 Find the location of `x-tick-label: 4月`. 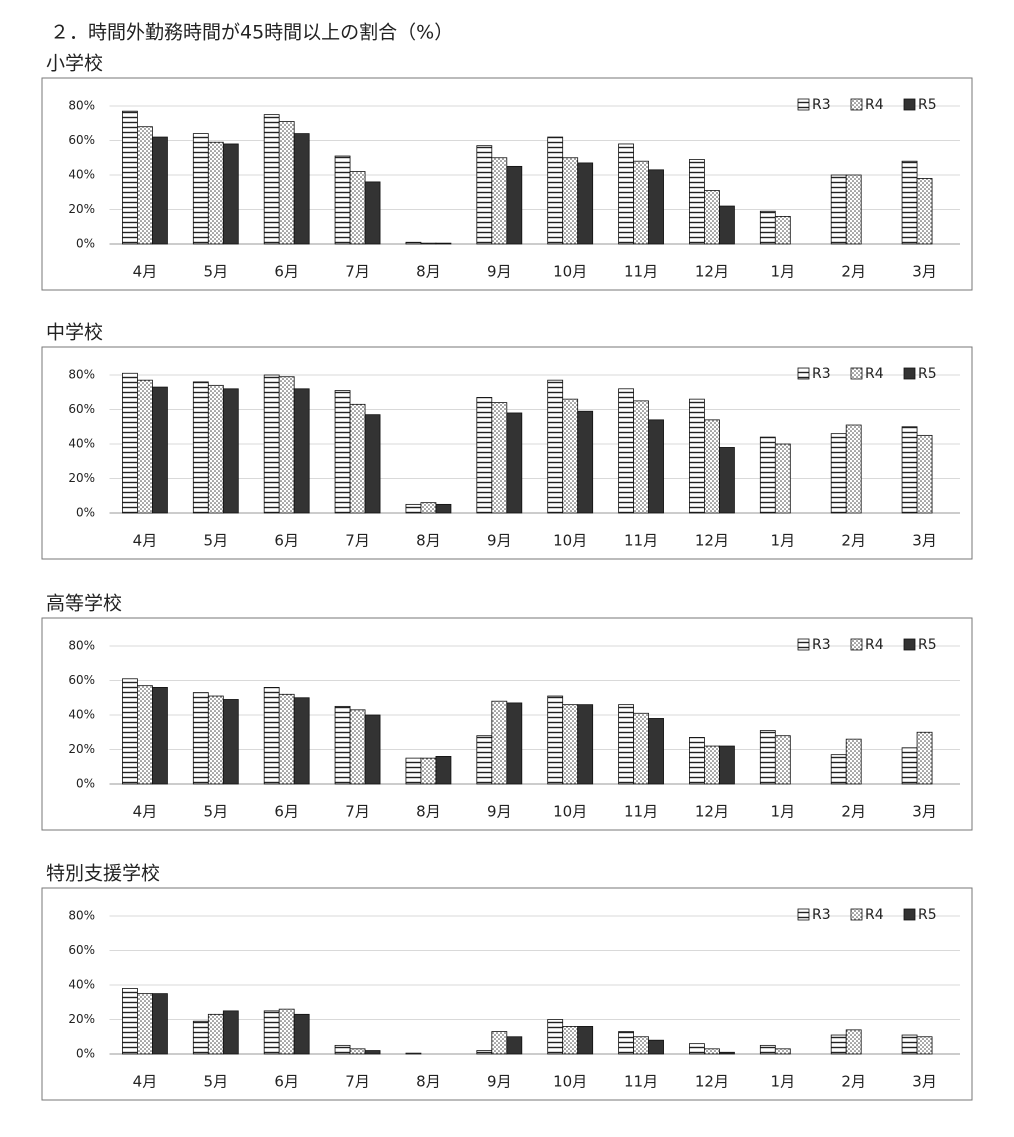

x-tick-label: 4月 is located at coordinates (145, 1082).